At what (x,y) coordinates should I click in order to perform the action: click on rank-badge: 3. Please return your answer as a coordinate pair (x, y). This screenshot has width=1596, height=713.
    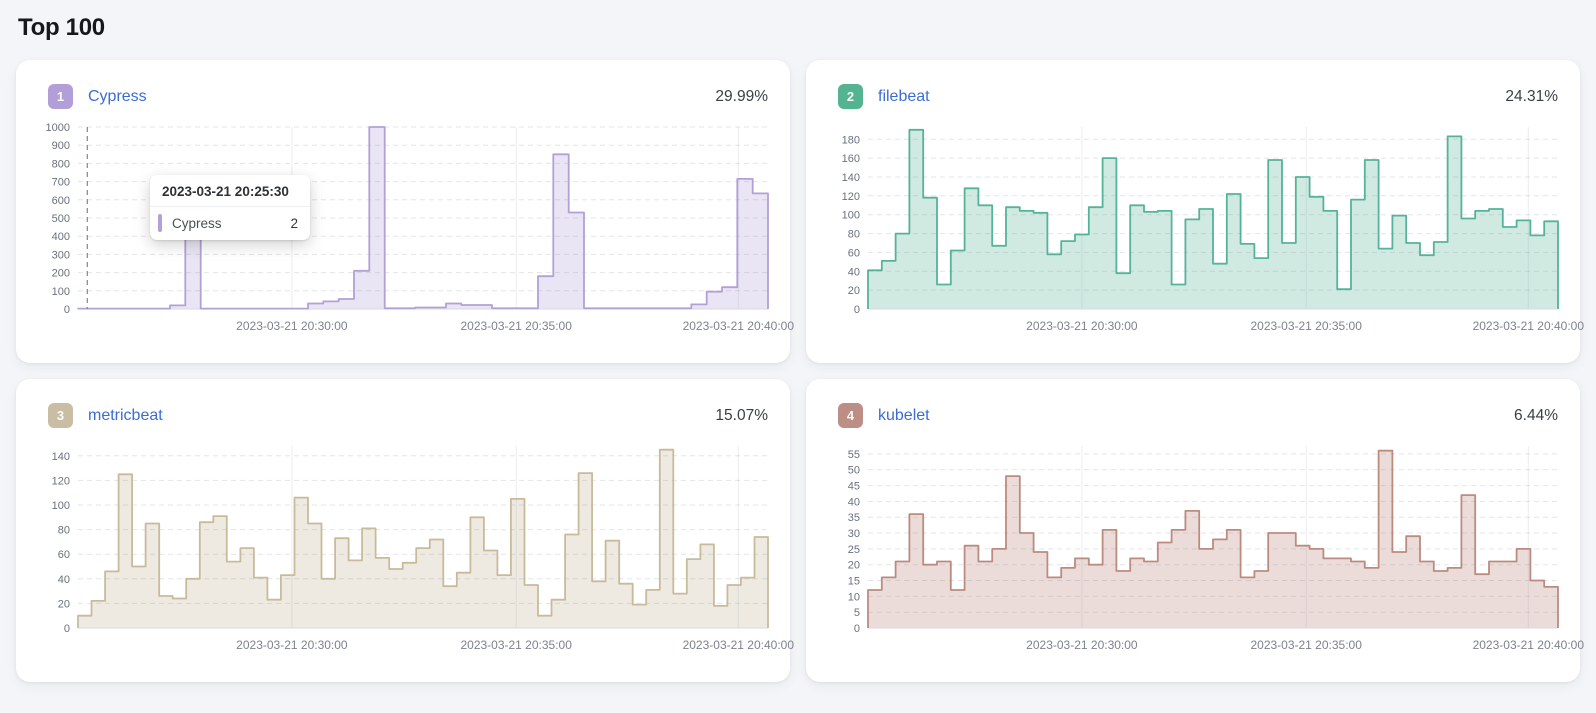
    Looking at the image, I should click on (60, 415).